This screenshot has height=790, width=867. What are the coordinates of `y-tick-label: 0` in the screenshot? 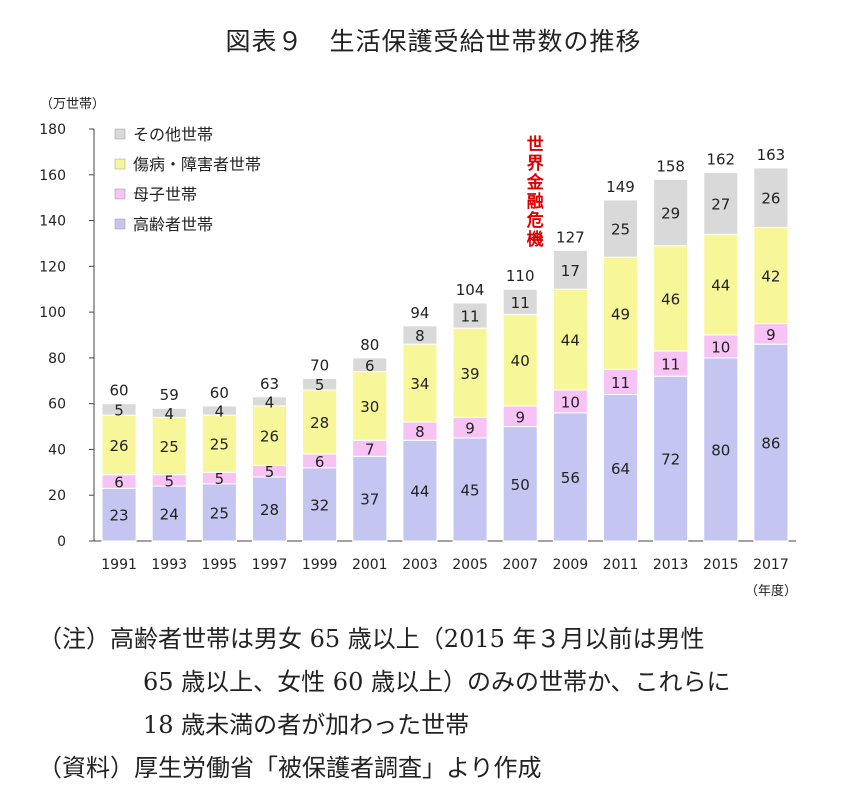 It's located at (61, 542).